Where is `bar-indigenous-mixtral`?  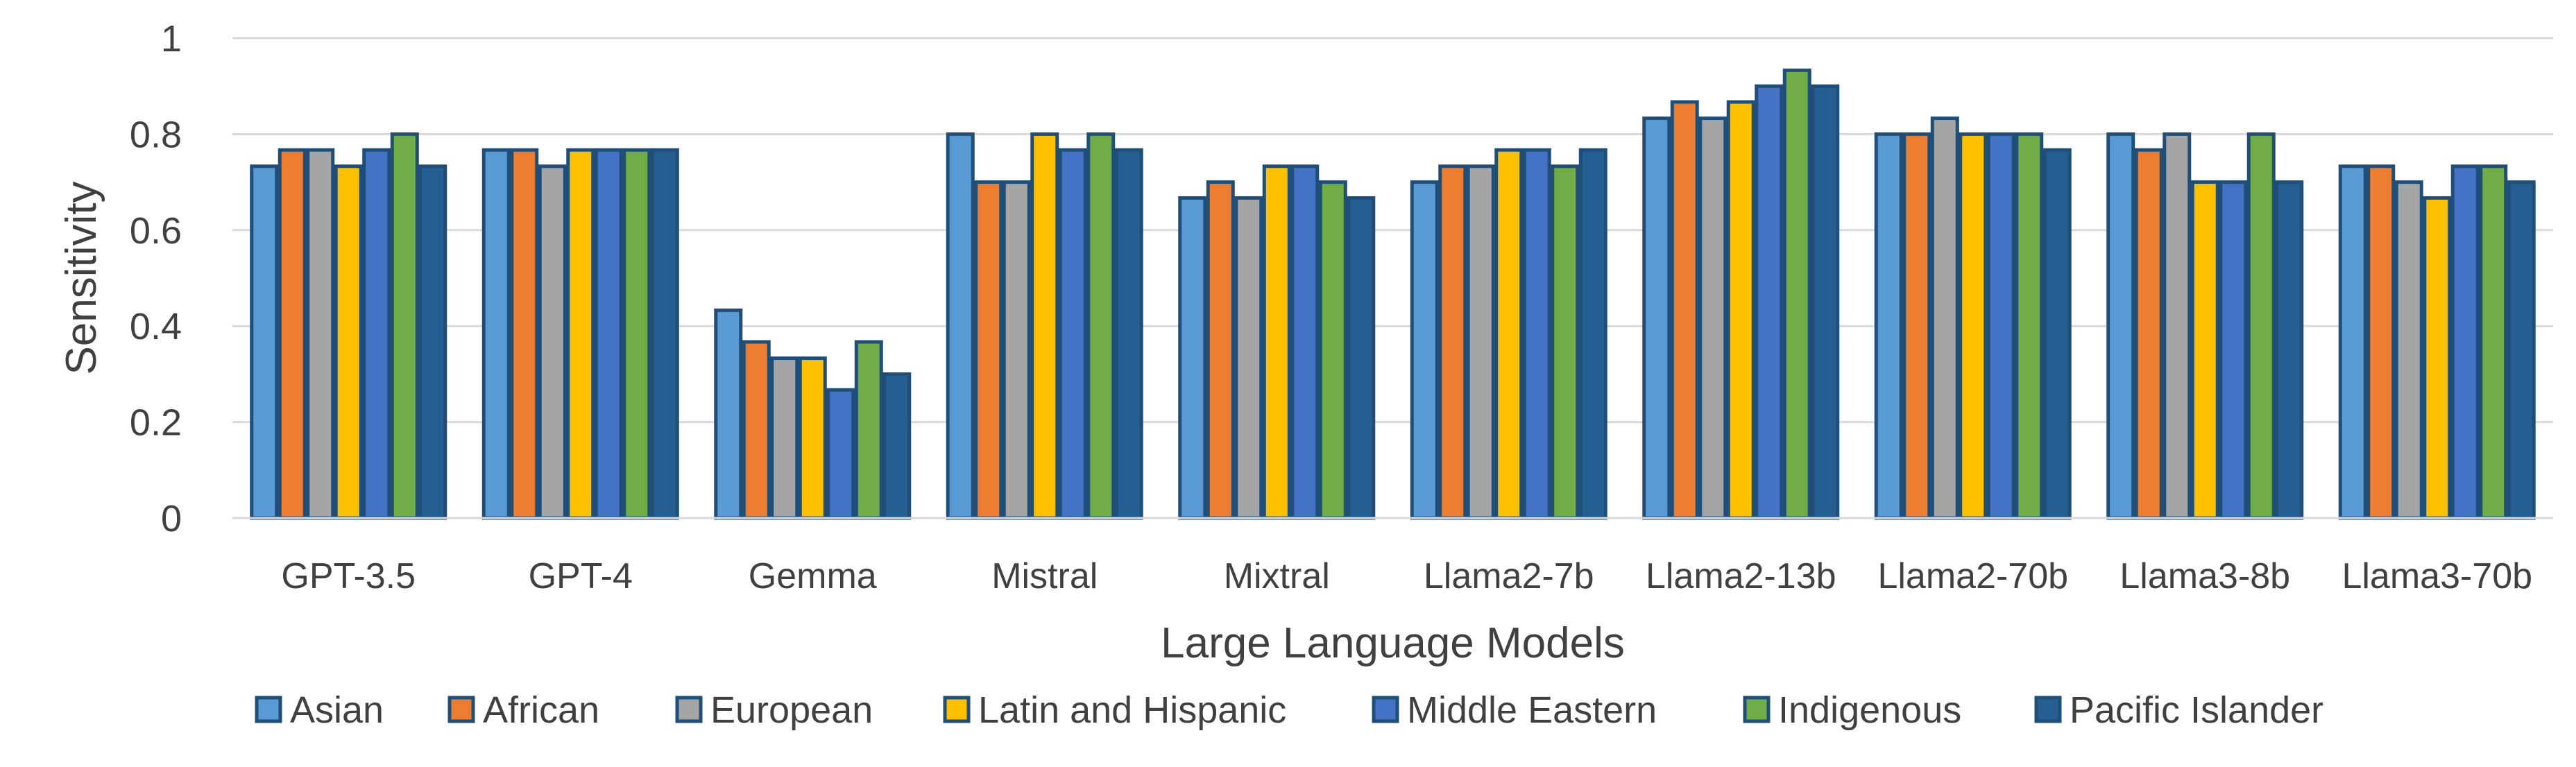
bar-indigenous-mixtral is located at coordinates (1332, 350).